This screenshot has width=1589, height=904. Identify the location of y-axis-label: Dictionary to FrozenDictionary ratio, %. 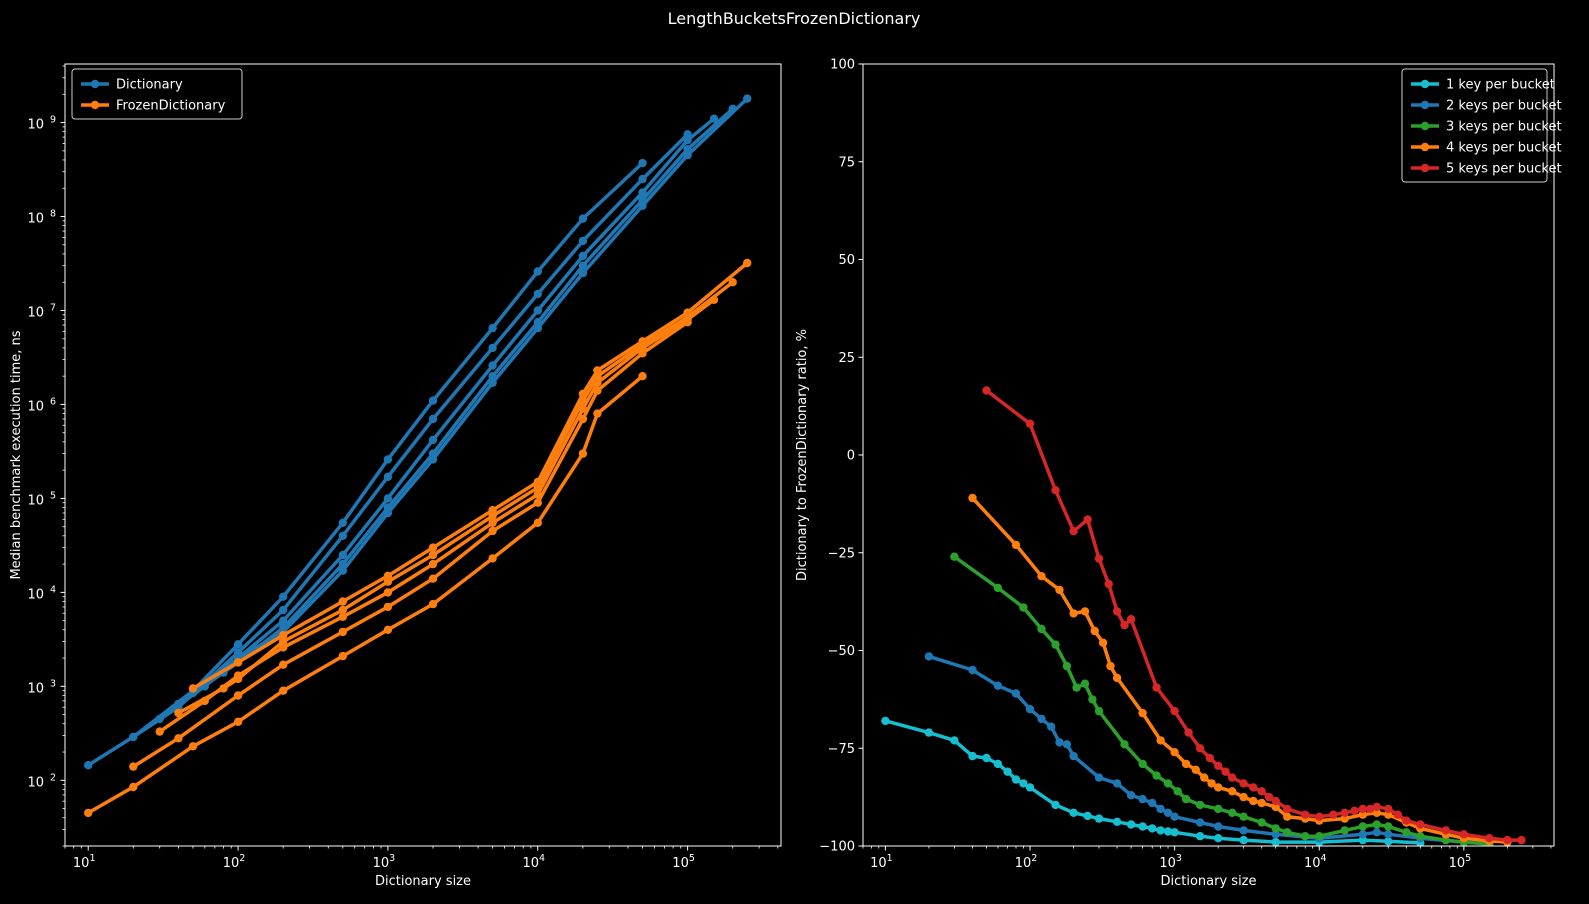
(802, 455).